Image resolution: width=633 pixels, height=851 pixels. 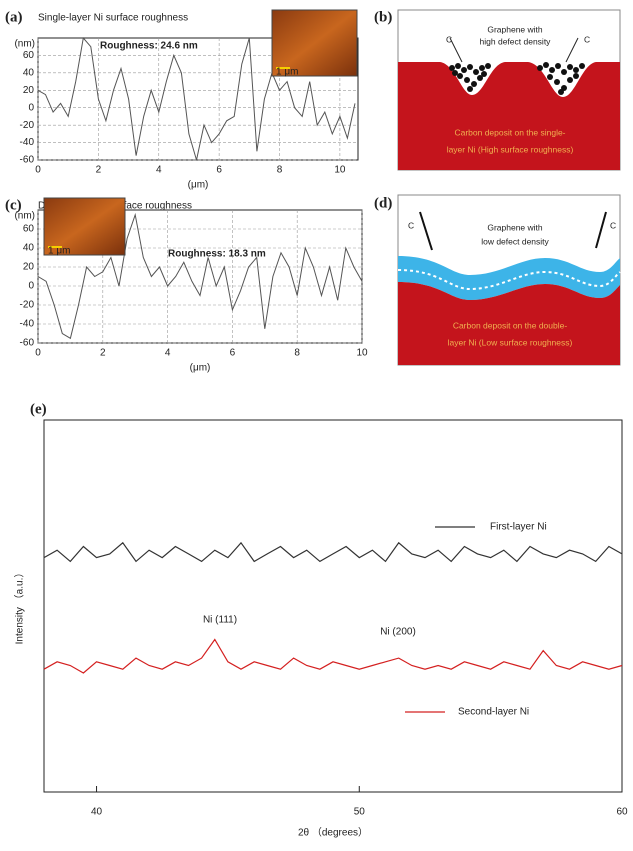 I want to click on x-tick-label: 60, so click(x=622, y=812).